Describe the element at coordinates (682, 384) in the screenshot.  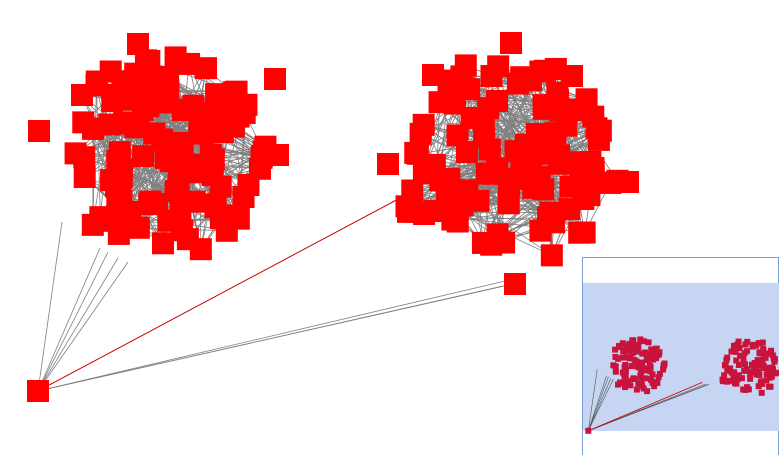
I see `overview-nodes-layer` at that location.